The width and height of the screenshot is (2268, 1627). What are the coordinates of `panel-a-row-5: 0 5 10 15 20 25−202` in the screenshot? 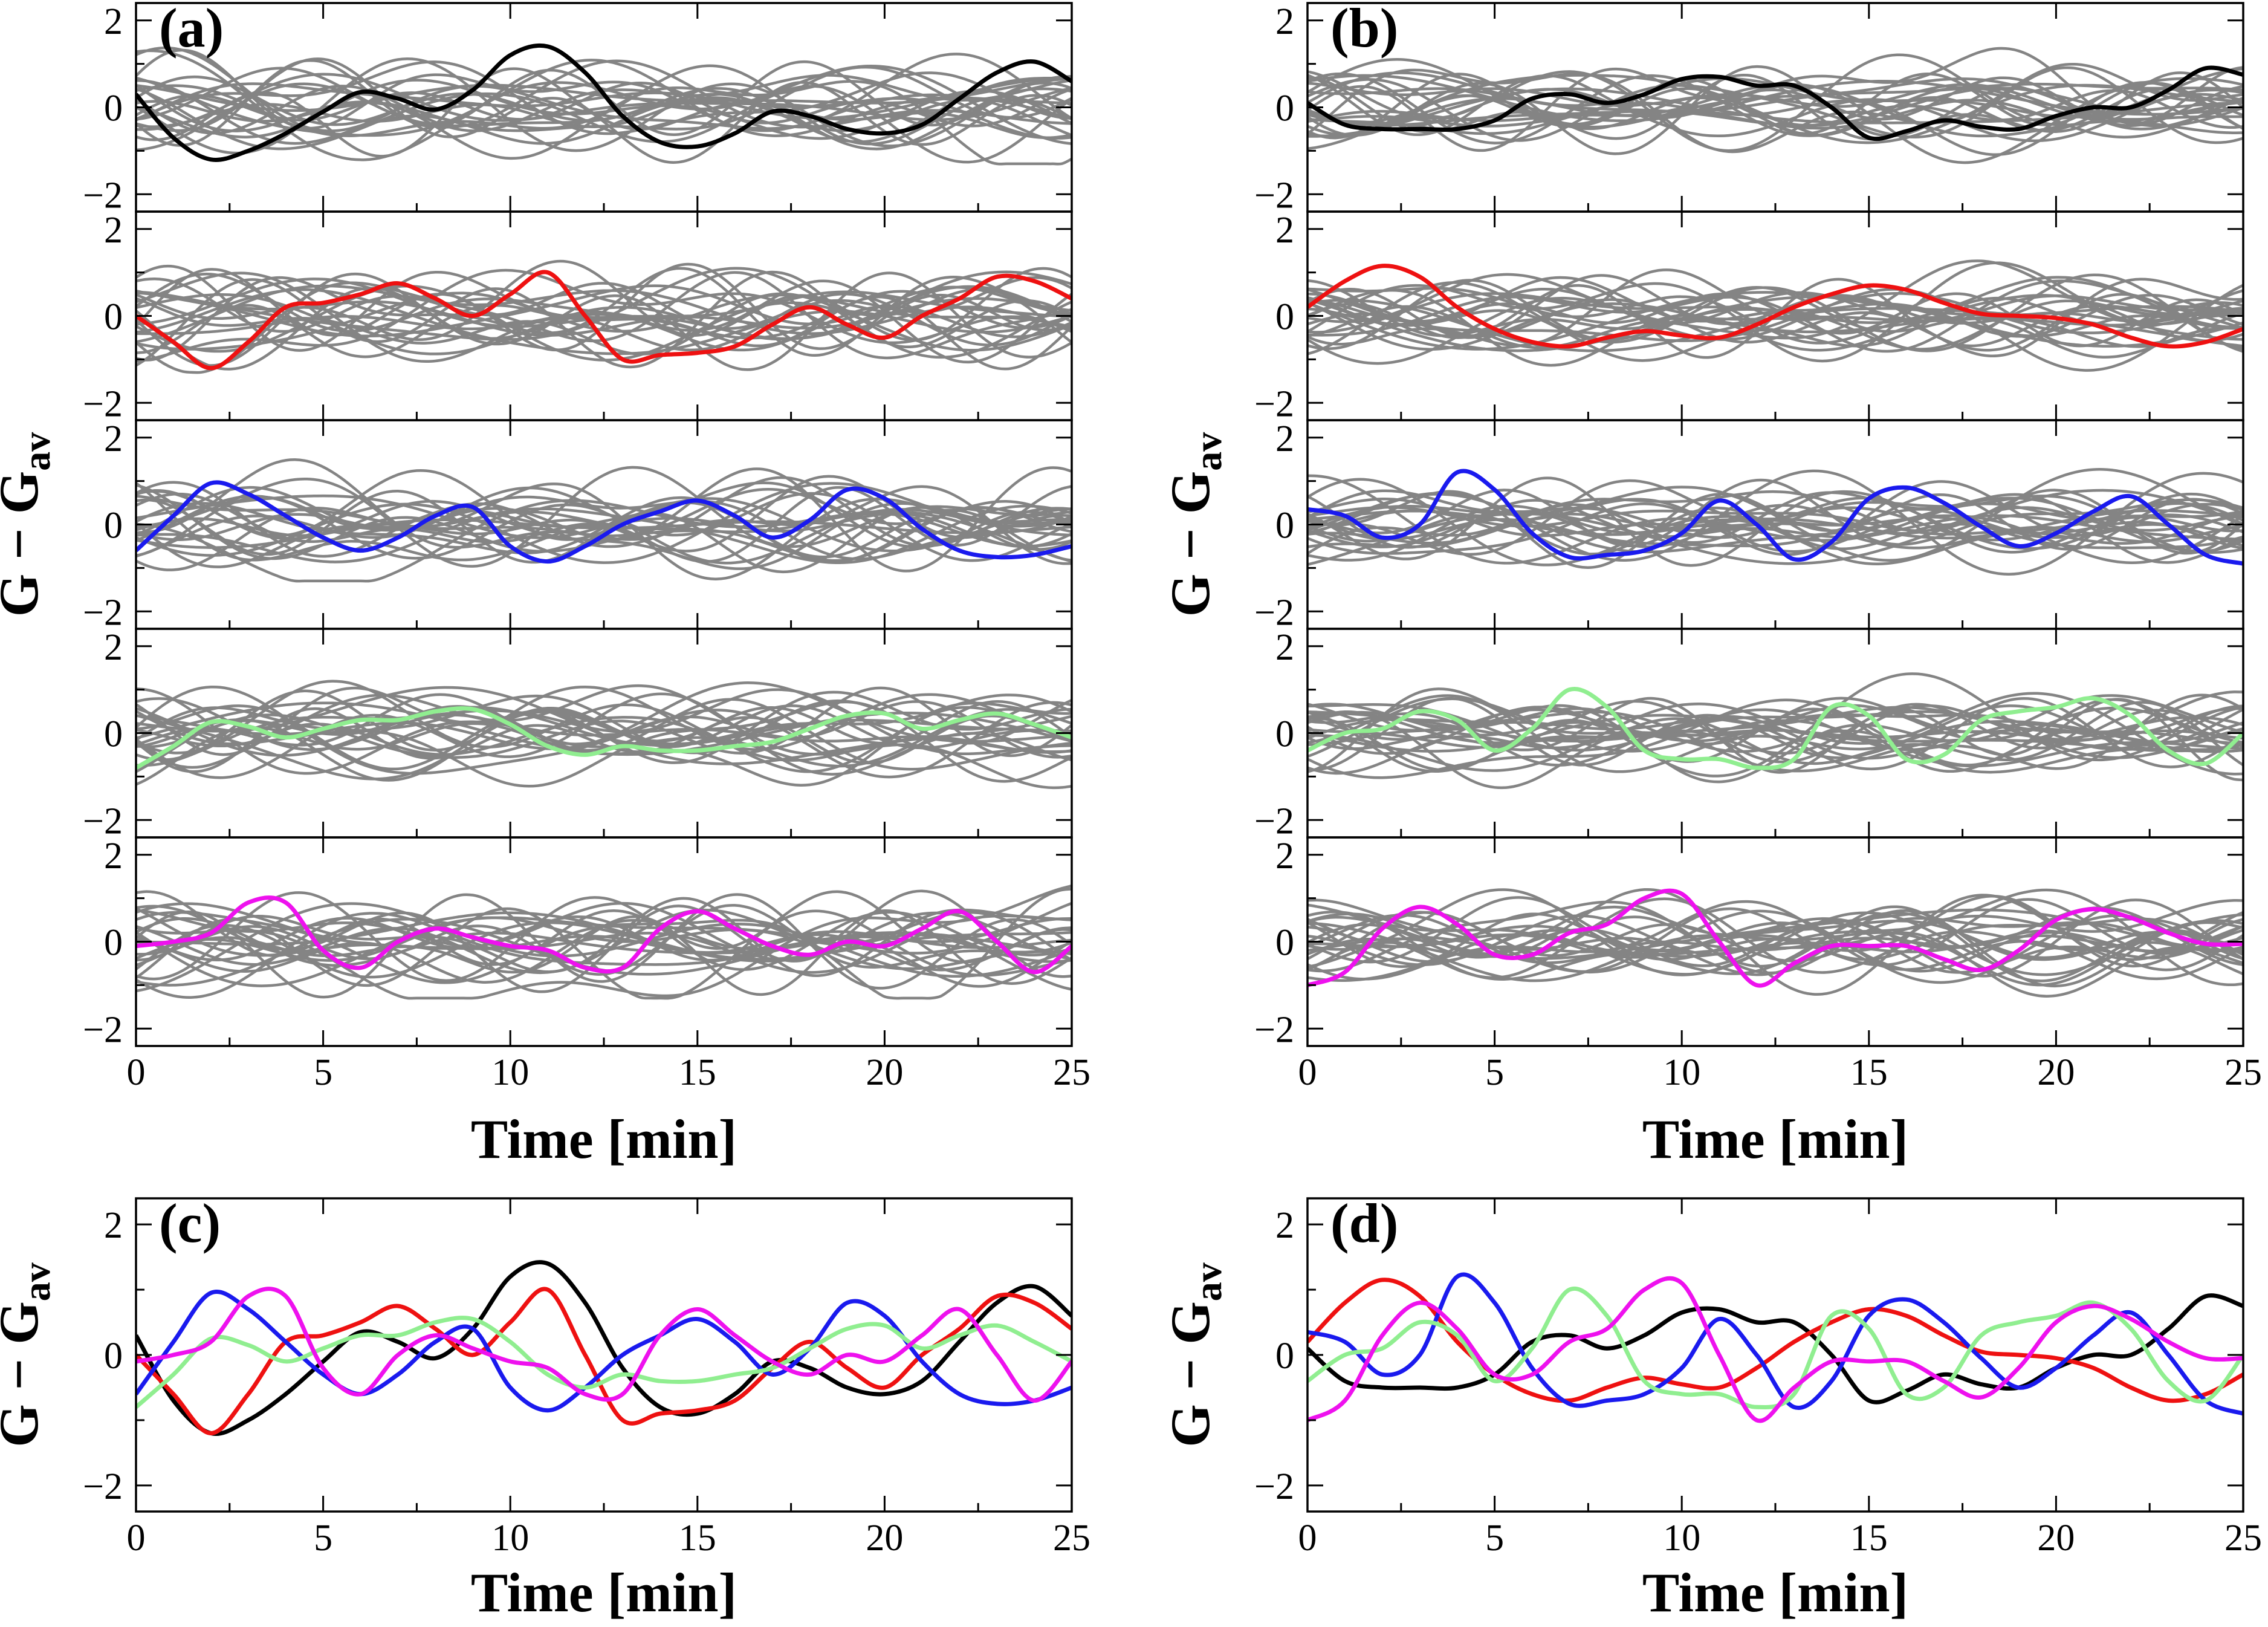 It's located at (586, 964).